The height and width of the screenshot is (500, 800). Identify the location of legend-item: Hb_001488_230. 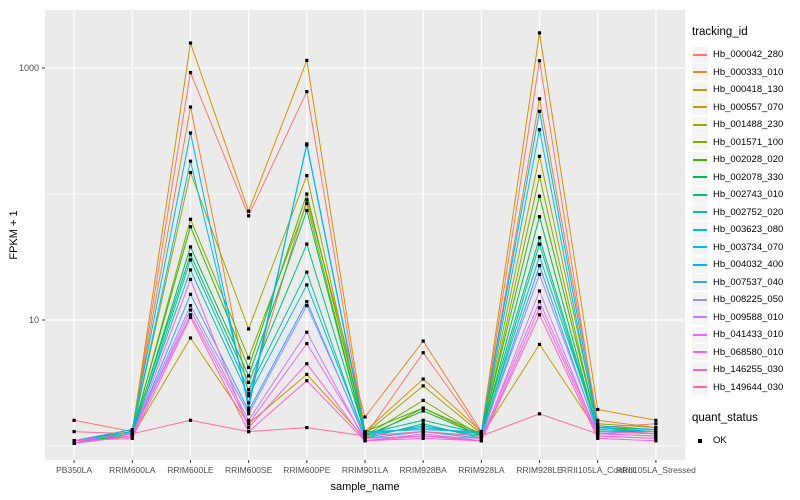
(745, 125).